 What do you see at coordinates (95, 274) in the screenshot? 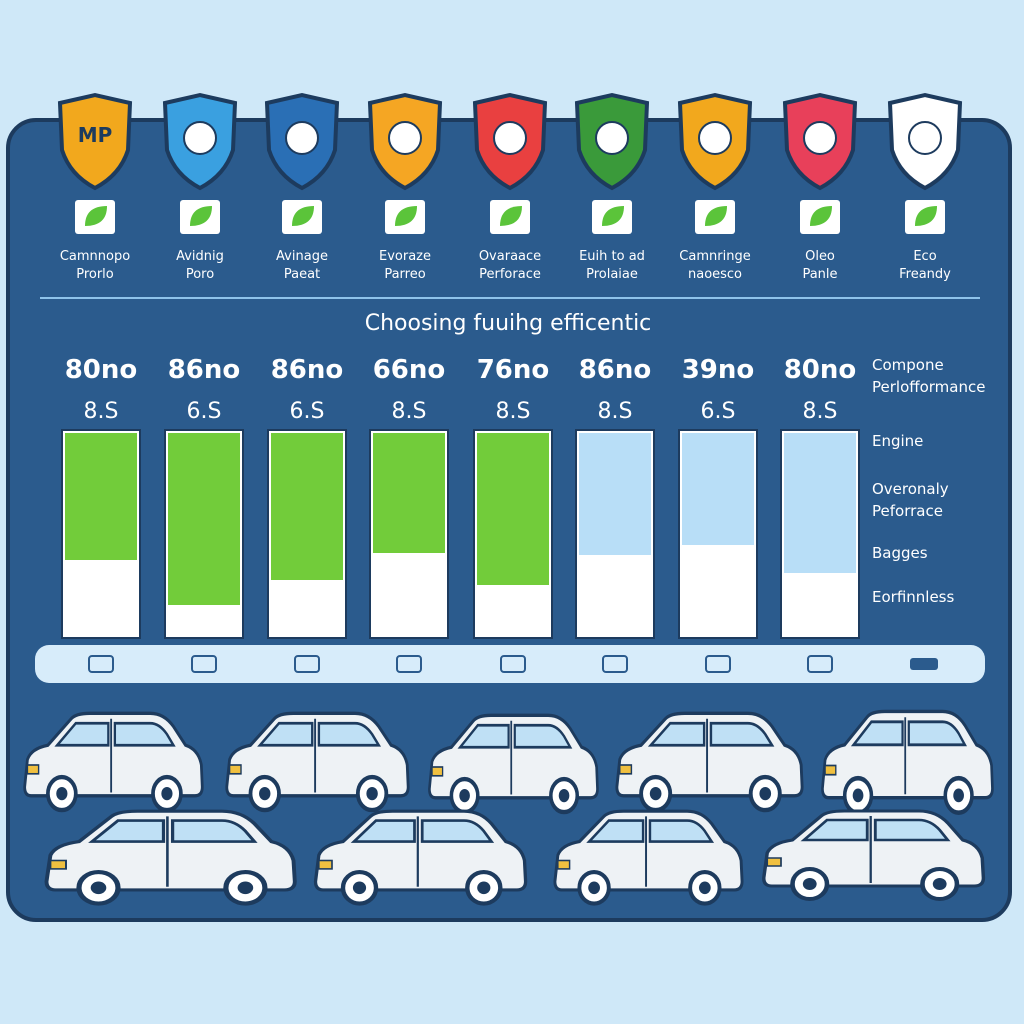
I see `badge-label: Prorlo` at bounding box center [95, 274].